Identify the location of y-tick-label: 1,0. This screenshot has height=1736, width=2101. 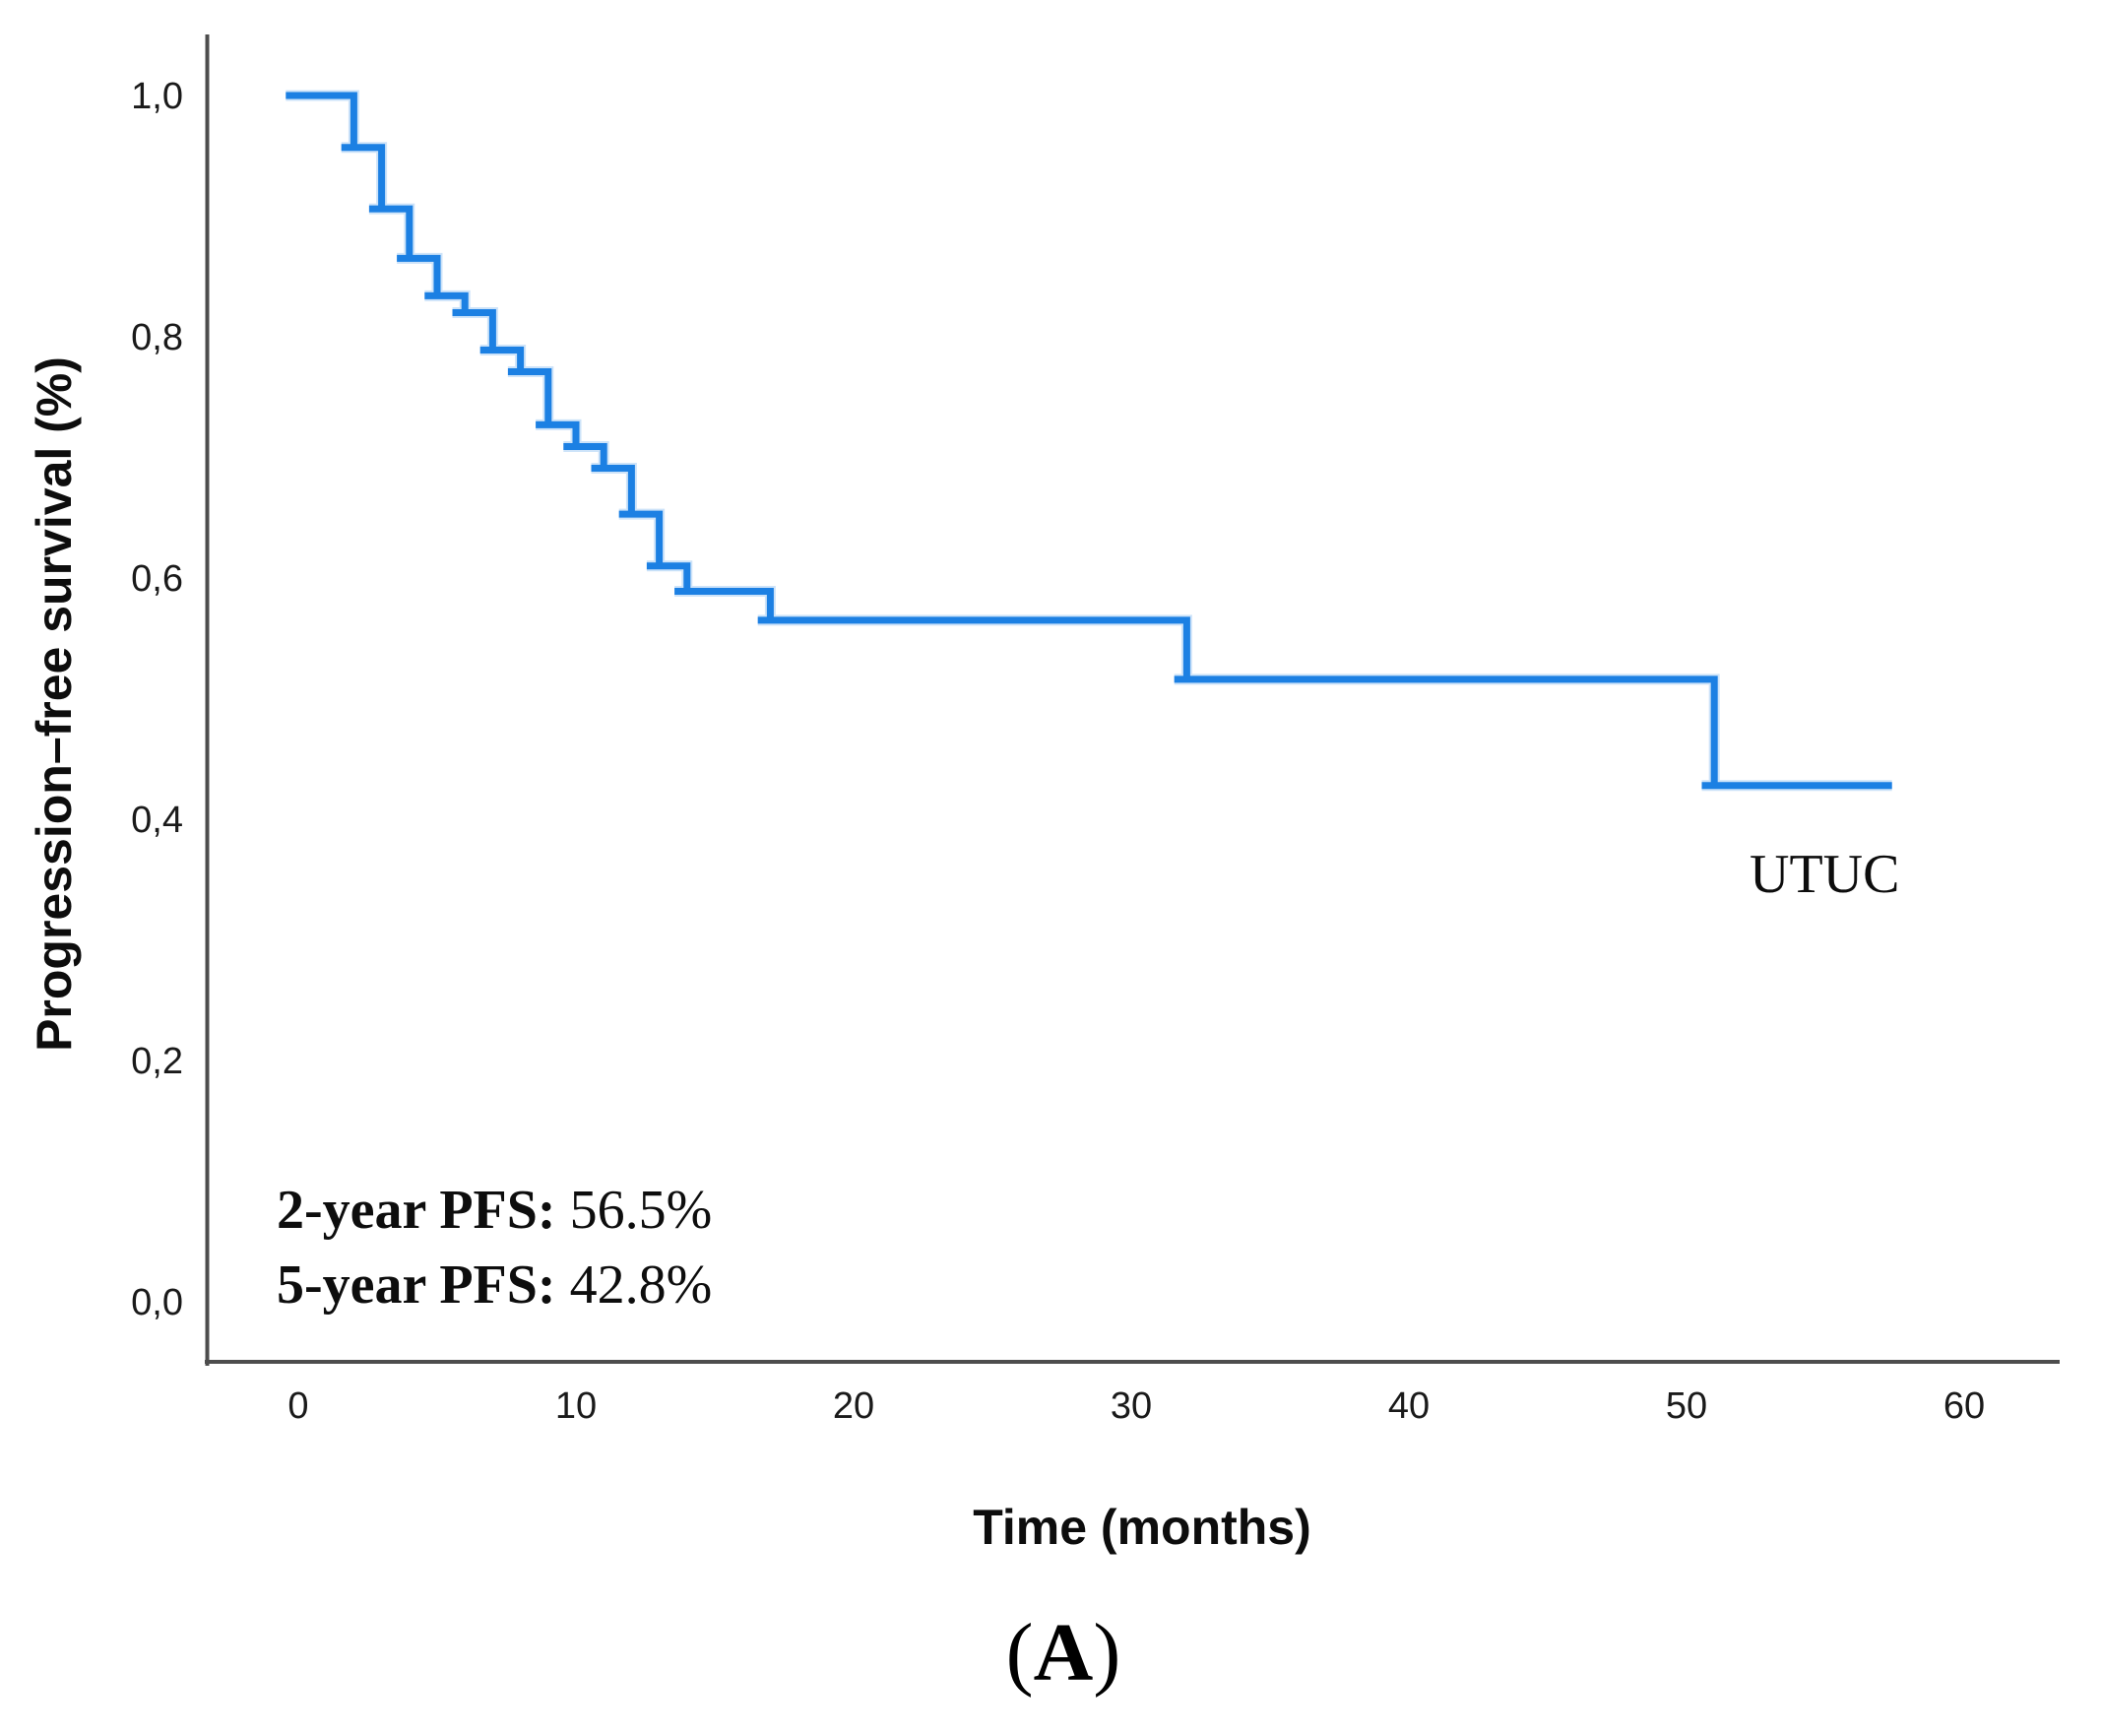
(157, 97).